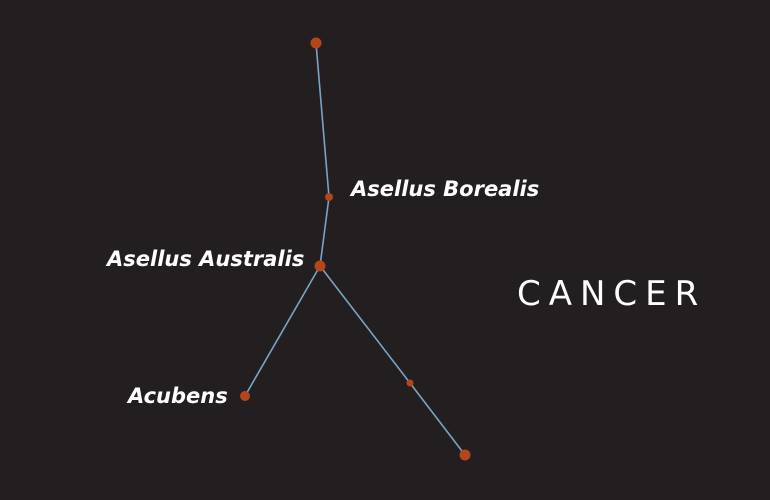 The image size is (770, 500). Describe the element at coordinates (322, 120) in the screenshot. I see `line-iota-to-asellus-borealis` at that location.